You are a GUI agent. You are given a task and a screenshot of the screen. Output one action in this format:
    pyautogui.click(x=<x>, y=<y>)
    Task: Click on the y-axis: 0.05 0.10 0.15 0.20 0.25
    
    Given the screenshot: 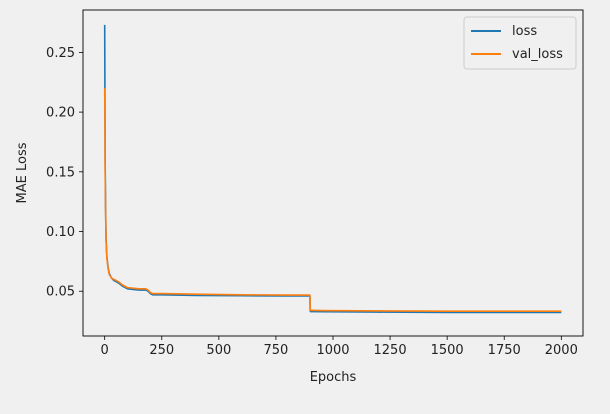 What is the action you would take?
    pyautogui.click(x=64, y=173)
    